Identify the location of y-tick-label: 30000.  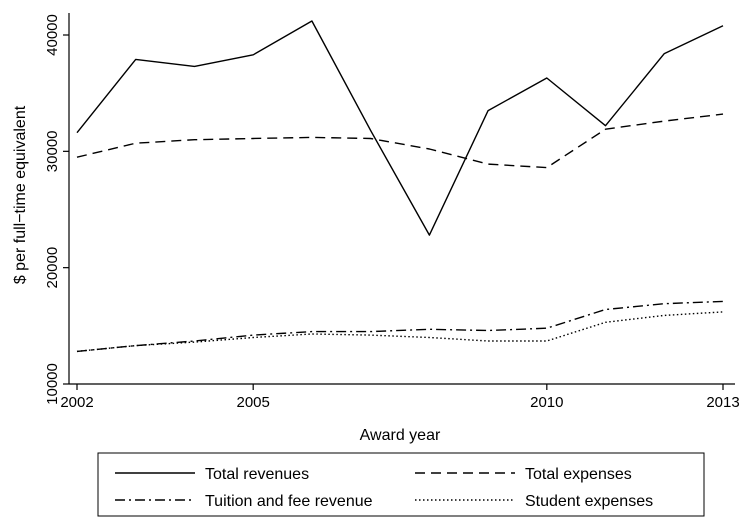
(52, 151).